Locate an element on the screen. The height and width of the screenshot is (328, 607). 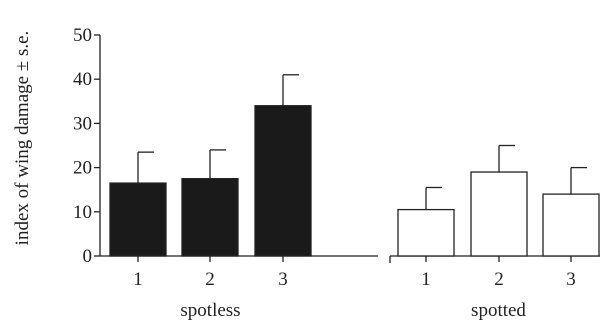
y-tick-label: 10 is located at coordinates (82, 212).